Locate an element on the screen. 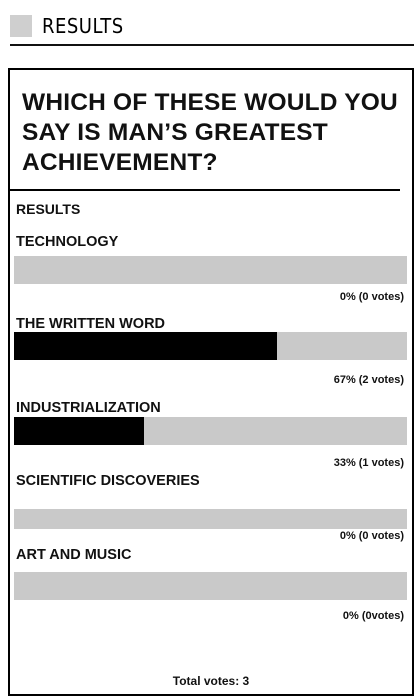  question-divider is located at coordinates (205, 190).